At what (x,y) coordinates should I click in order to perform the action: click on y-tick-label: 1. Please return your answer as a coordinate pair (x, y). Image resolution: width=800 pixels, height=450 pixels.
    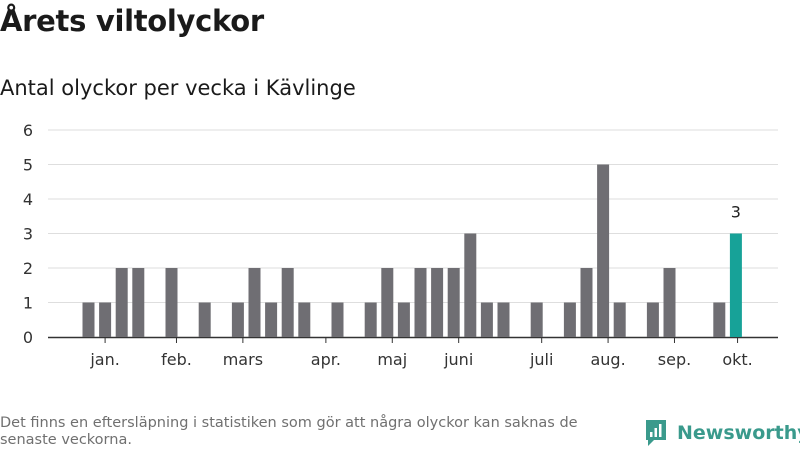
    Looking at the image, I should click on (28, 303).